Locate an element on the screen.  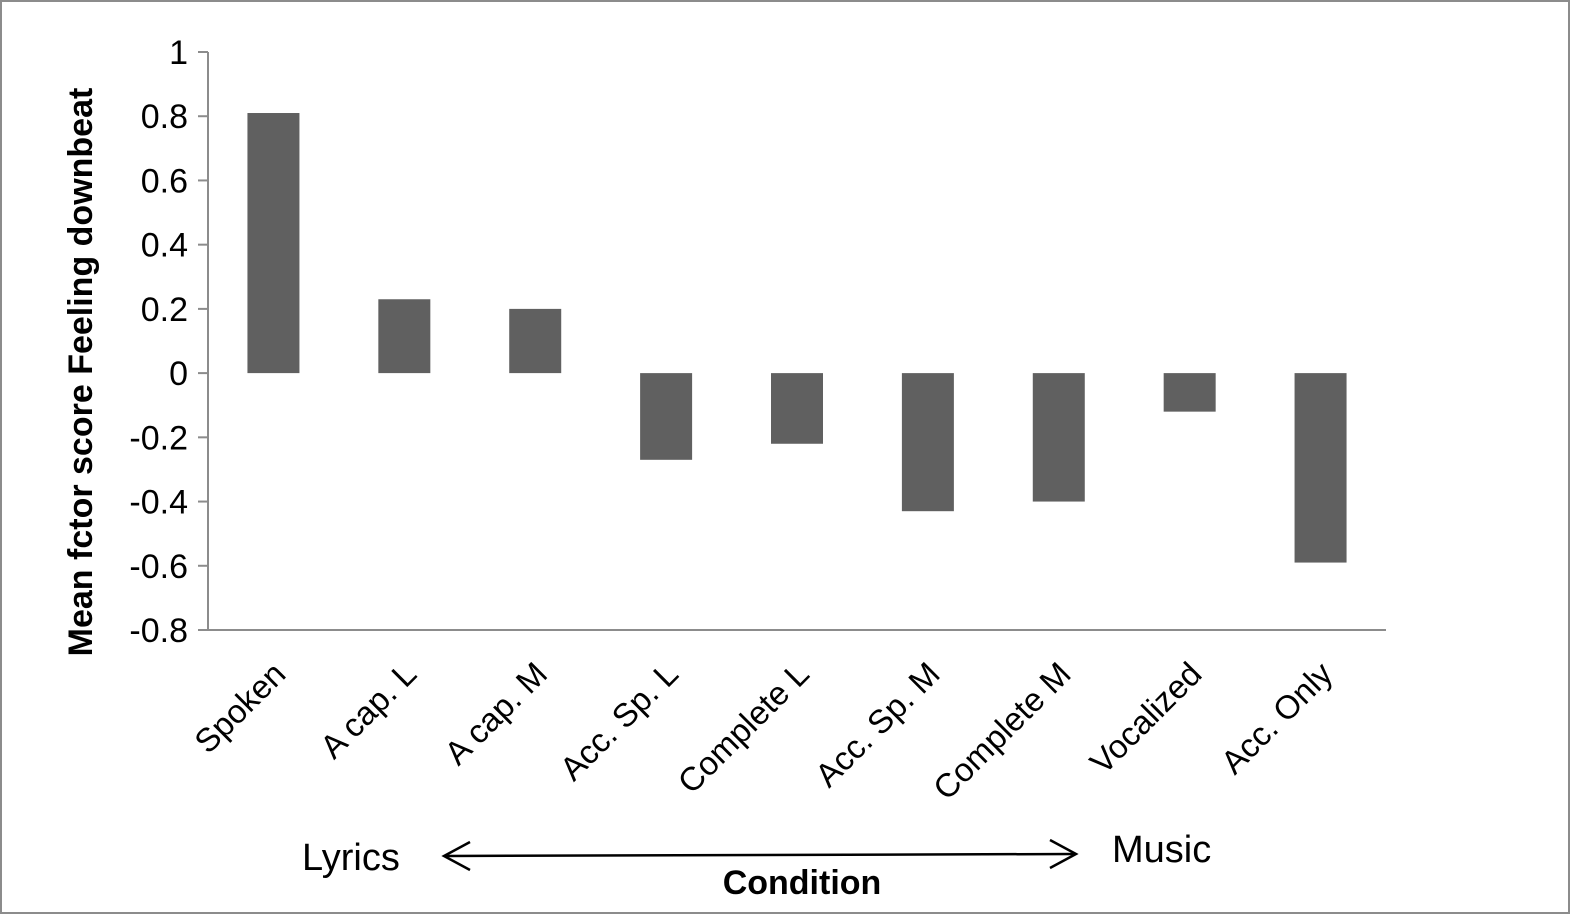
x-tick-label: A cap. M is located at coordinates (495, 713).